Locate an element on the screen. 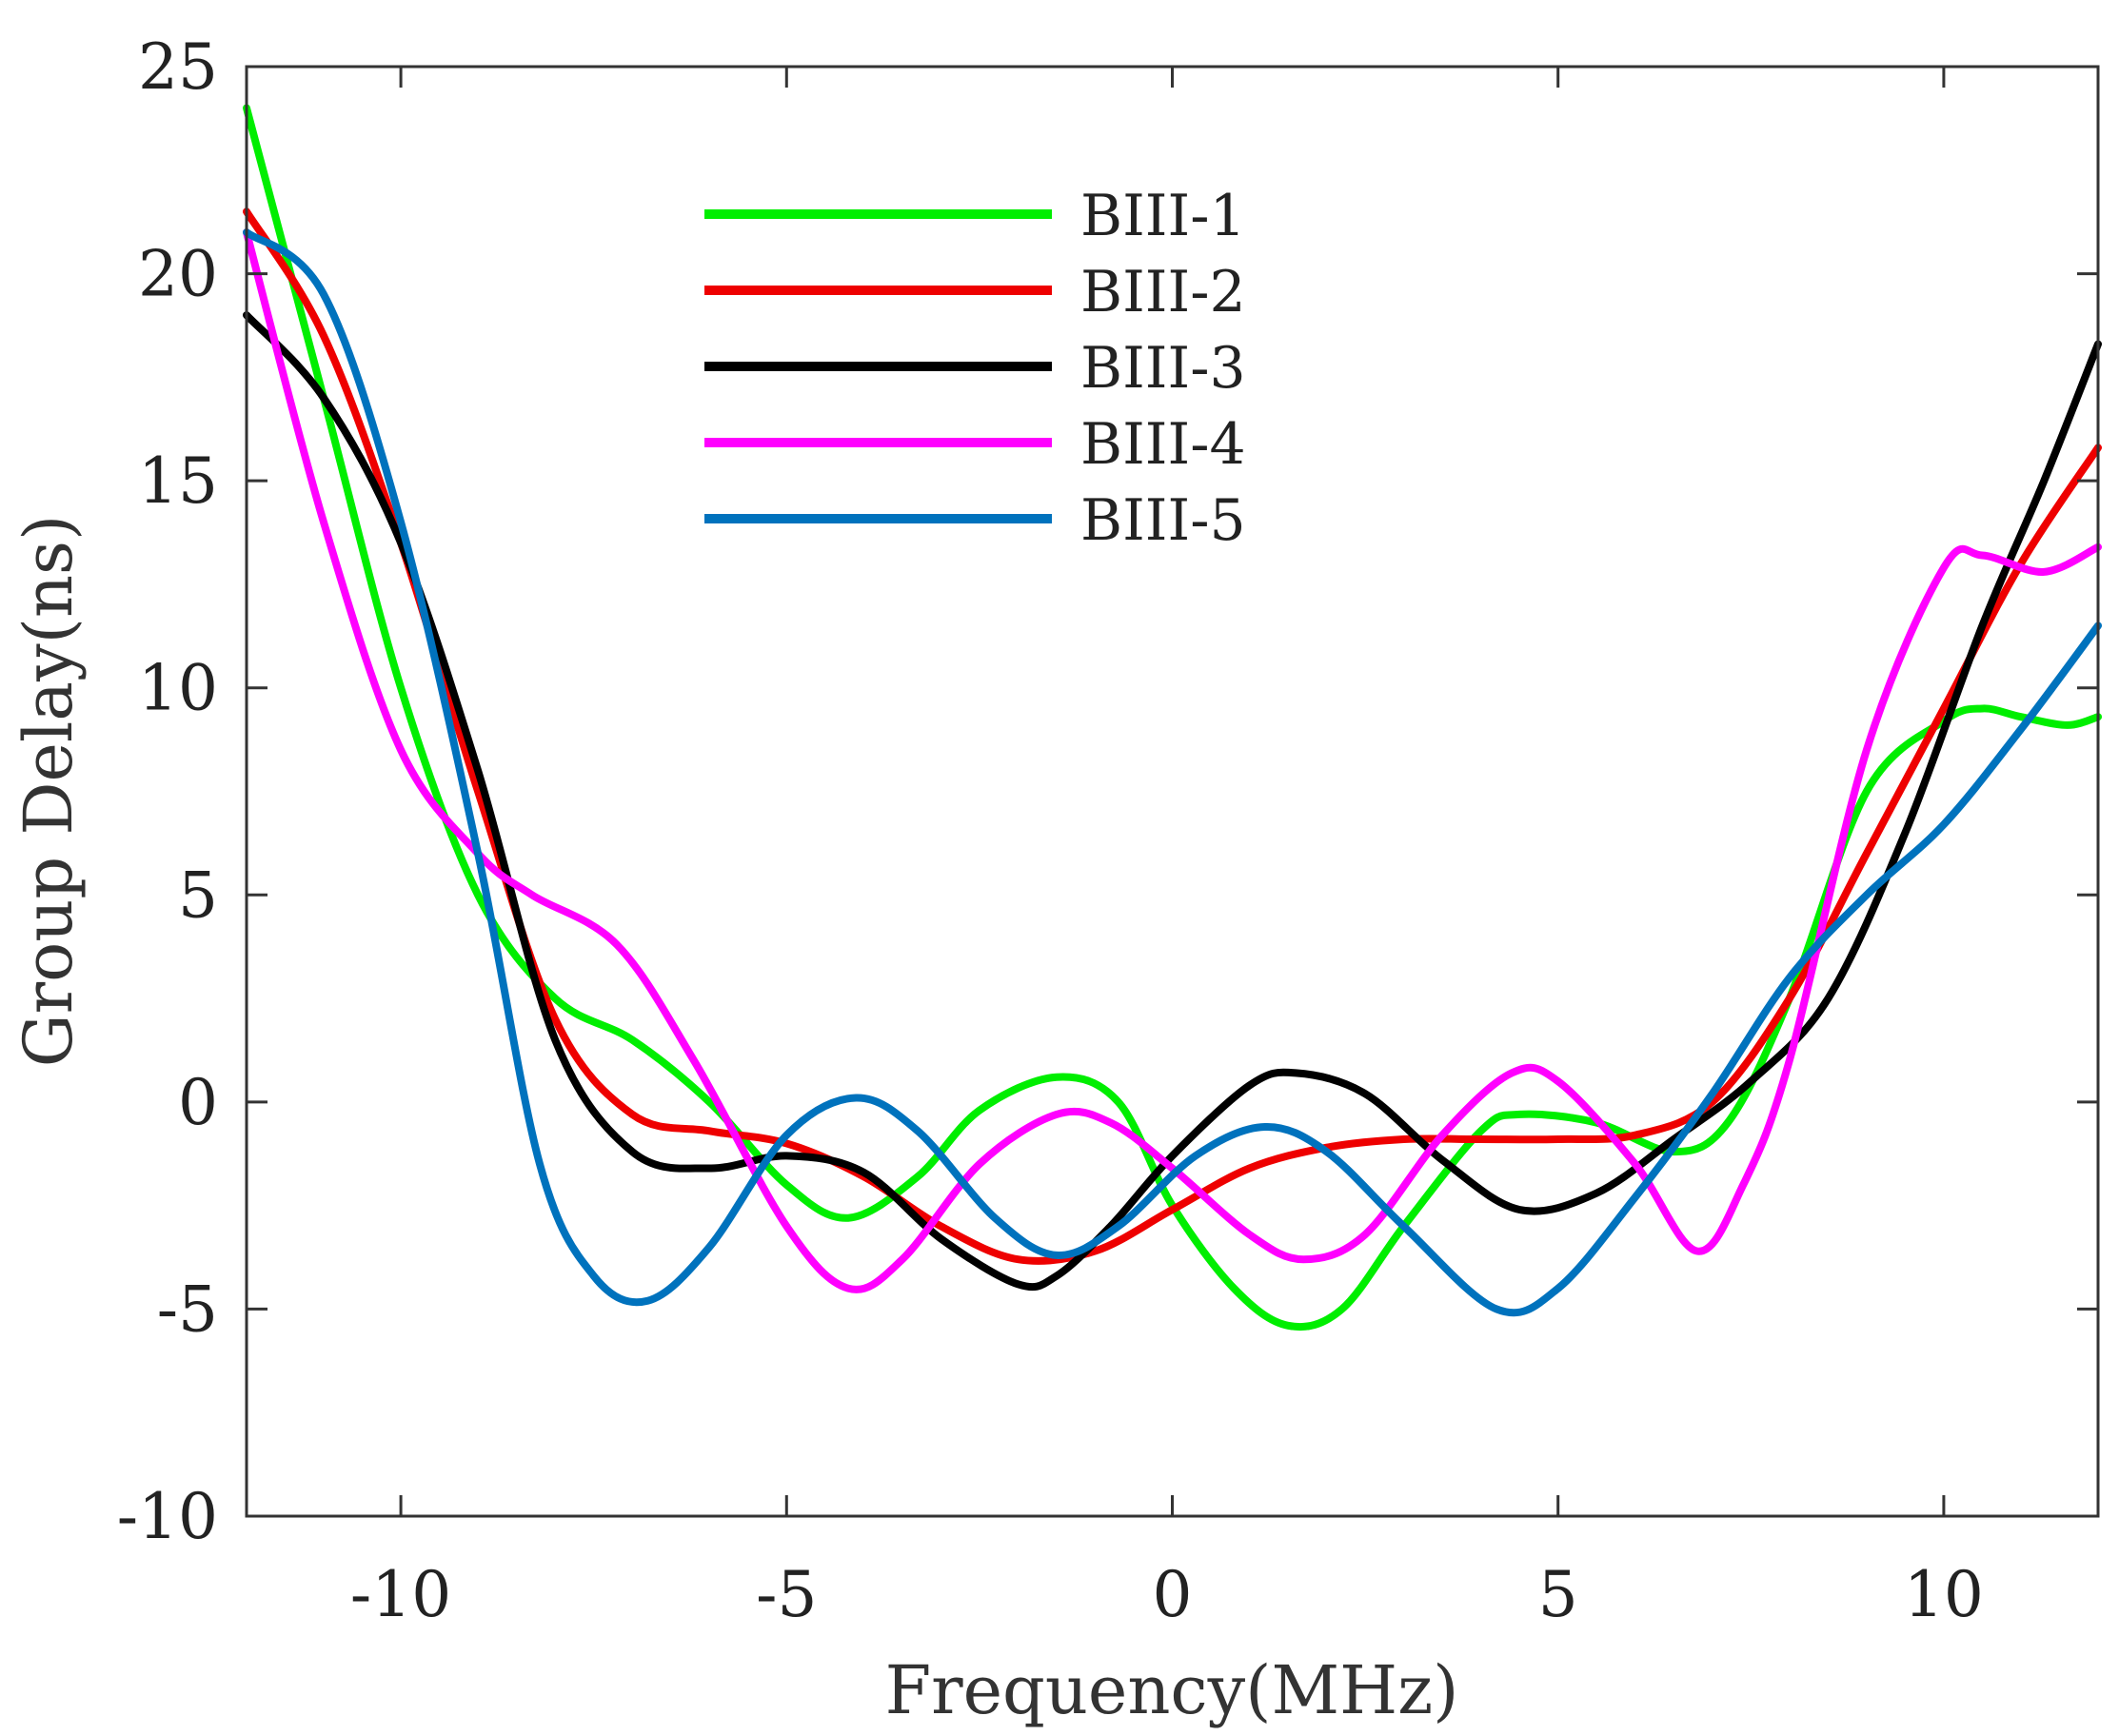  legend-label-2: BIII-2 is located at coordinates (1163, 292).